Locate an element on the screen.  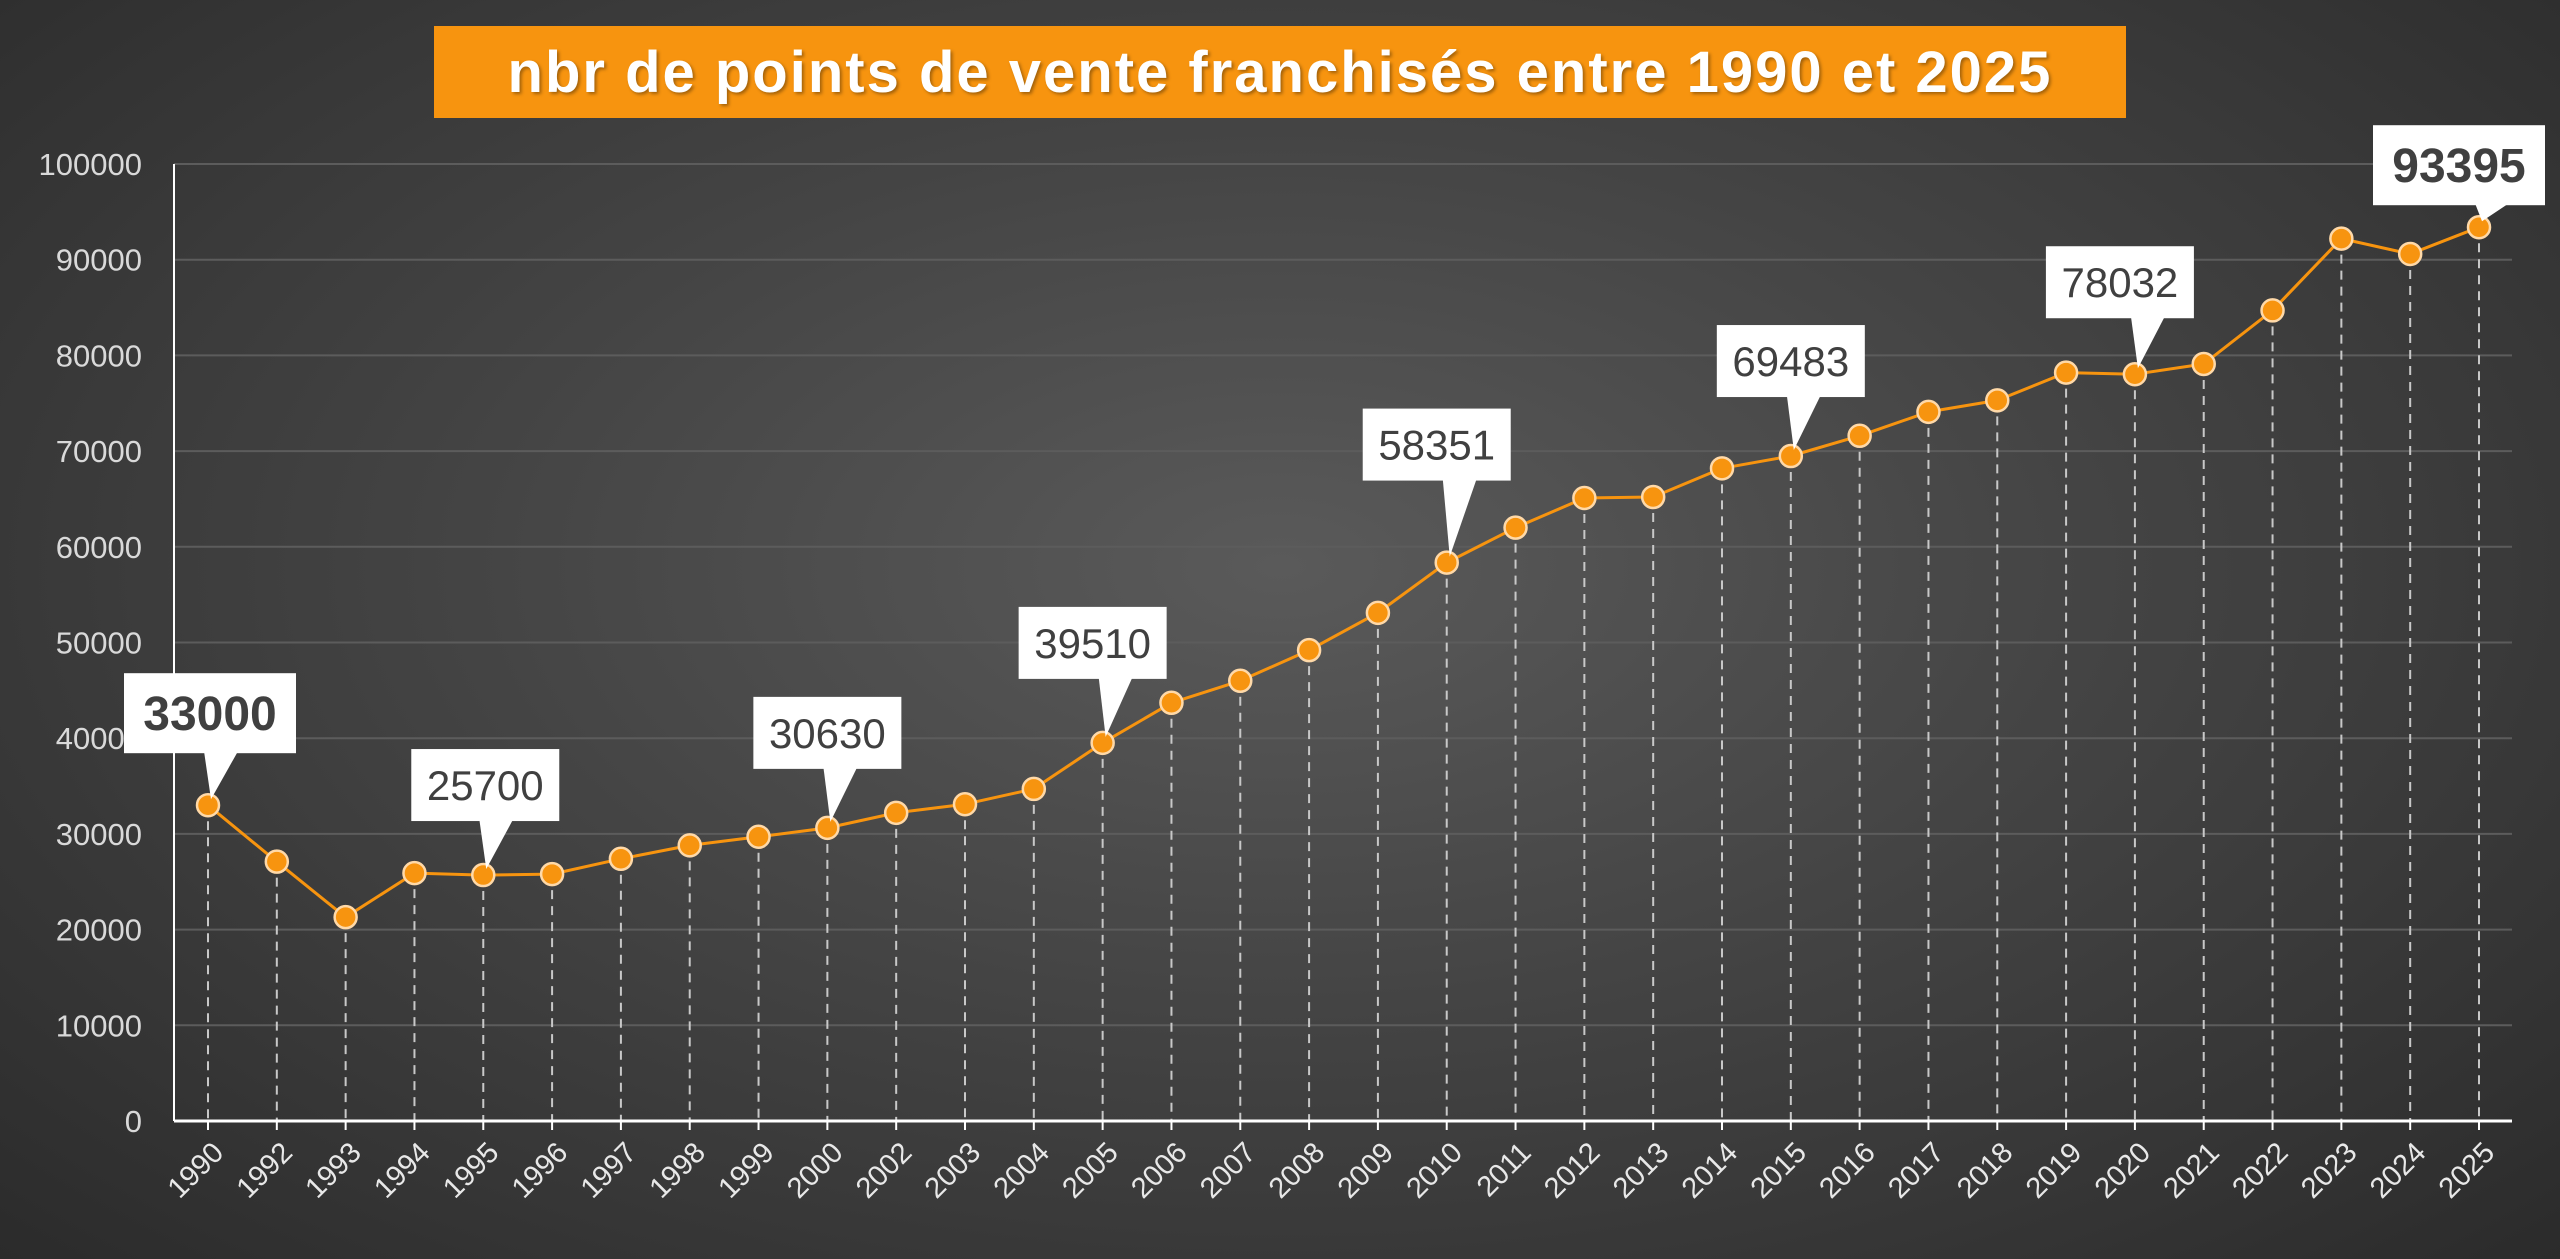
x-tick-label: 2015 is located at coordinates (1779, 1170).